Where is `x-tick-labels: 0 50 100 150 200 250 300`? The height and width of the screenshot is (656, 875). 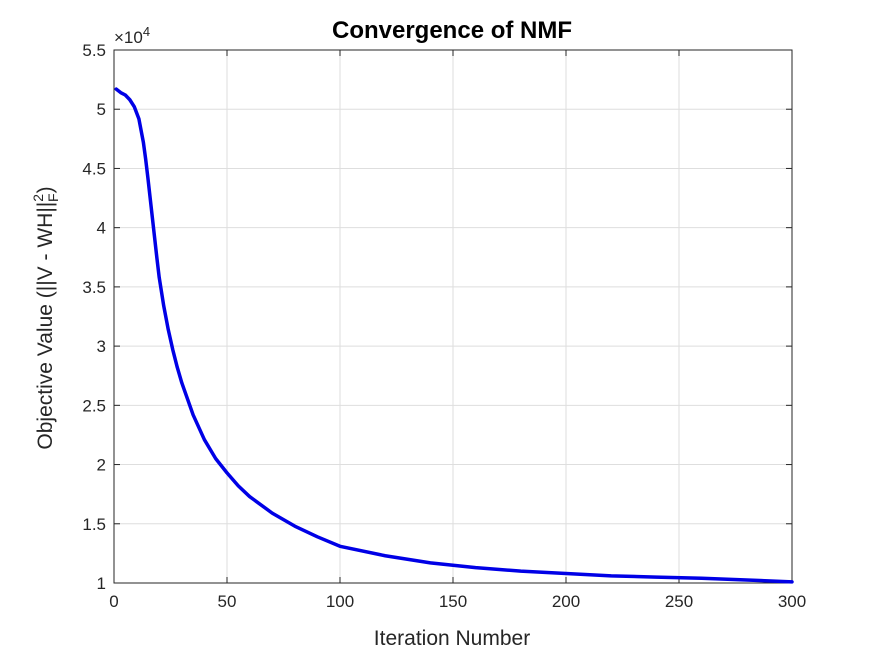
x-tick-labels: 0 50 100 150 200 250 300 is located at coordinates (457, 601).